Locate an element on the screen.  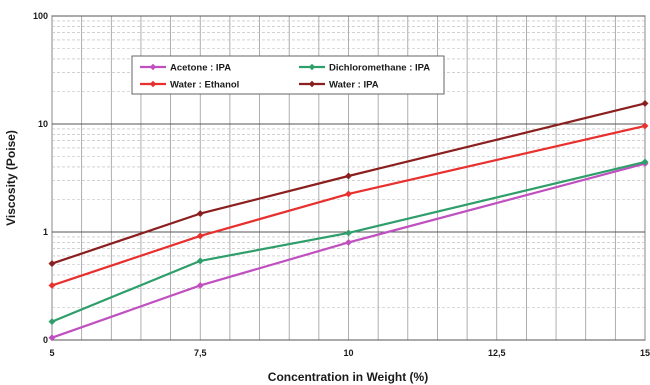
legend-box is located at coordinates (288, 75).